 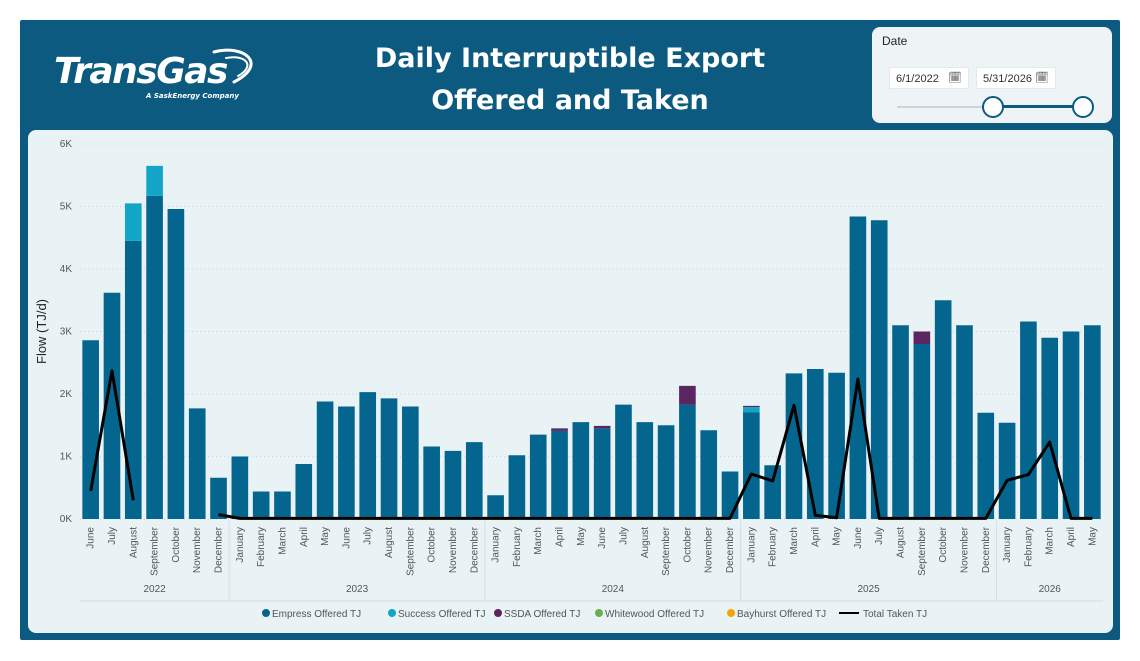 I want to click on year-label: 2024, so click(x=613, y=589).